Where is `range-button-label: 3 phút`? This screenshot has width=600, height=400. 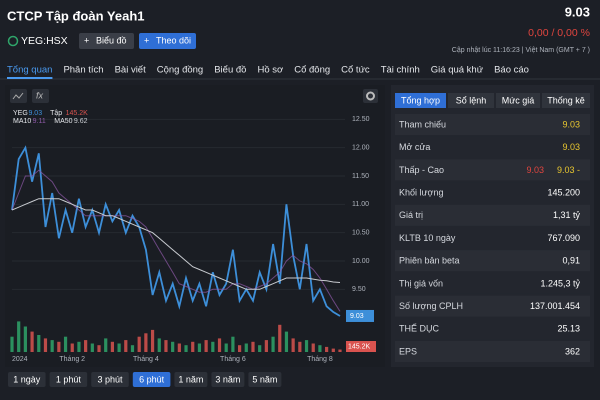
range-button-label: 3 phút is located at coordinates (110, 379).